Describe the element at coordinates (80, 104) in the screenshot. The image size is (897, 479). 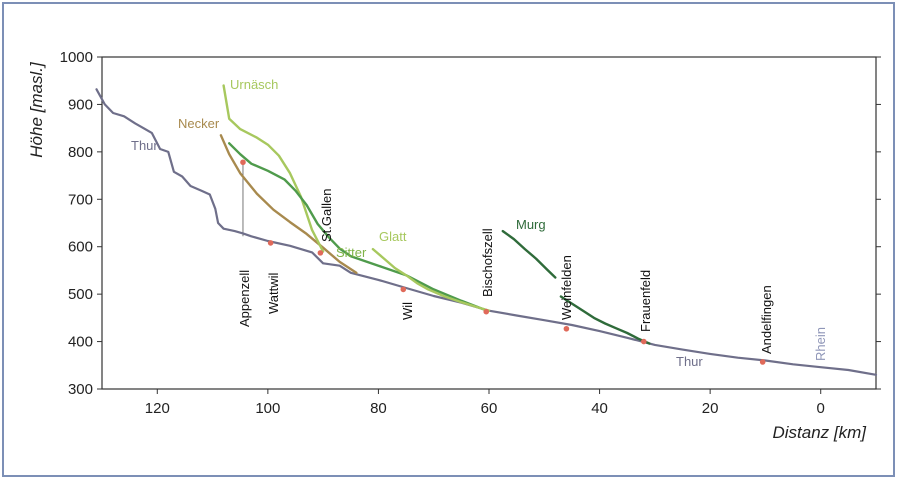
I see `y-tick-label: 900` at that location.